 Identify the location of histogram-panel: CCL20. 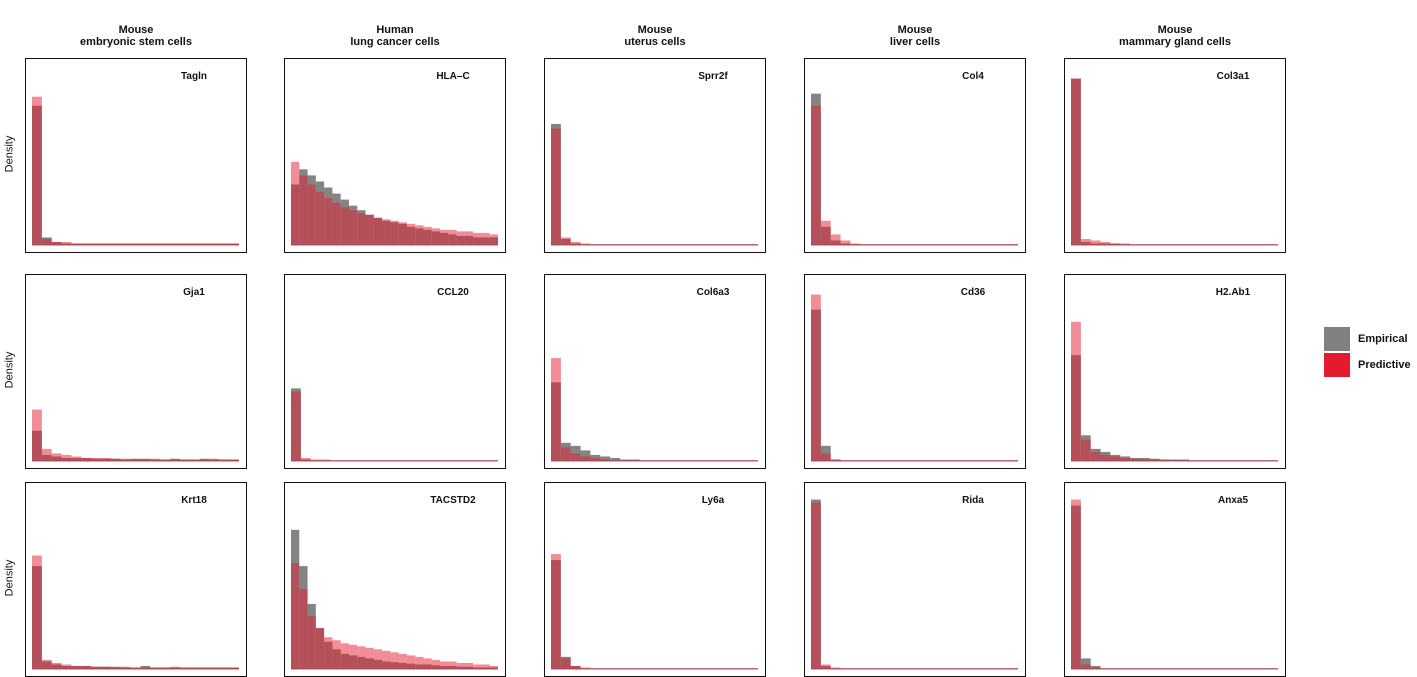
(395, 371).